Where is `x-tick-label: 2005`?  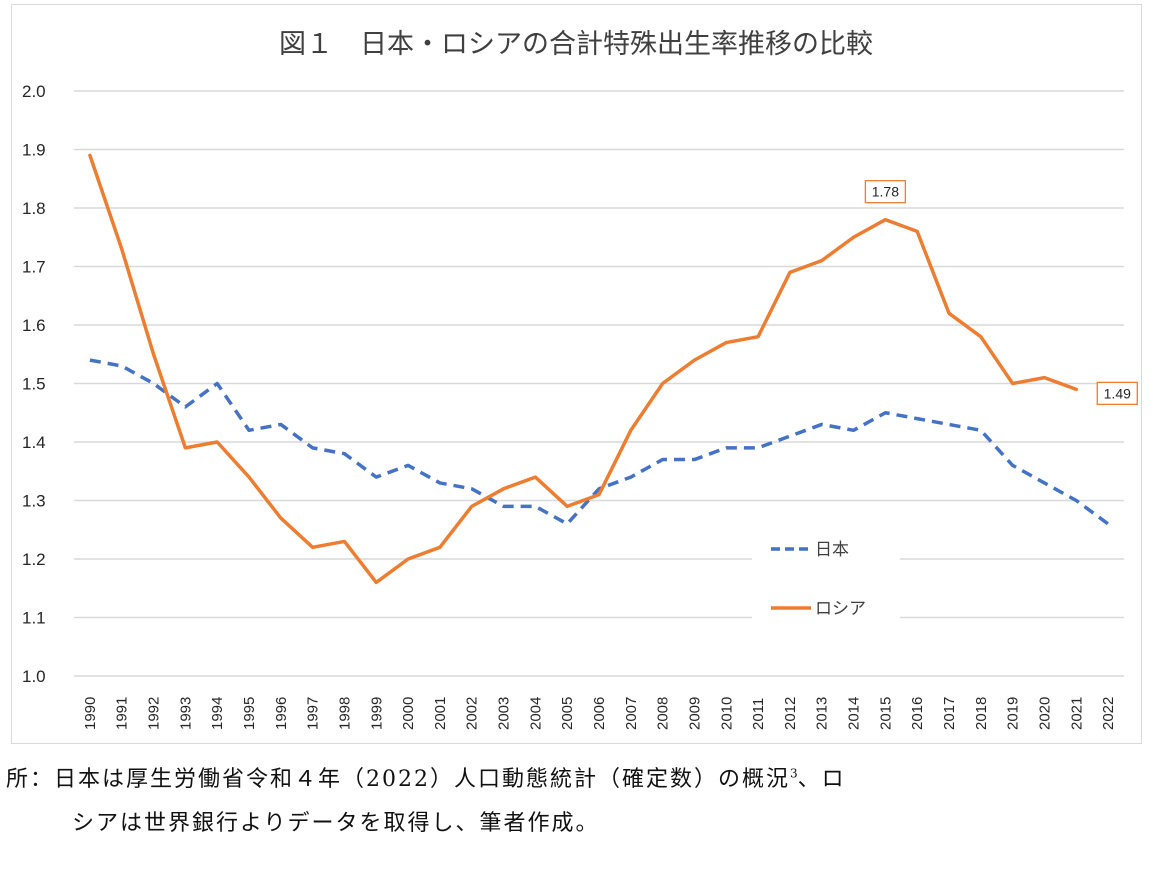
x-tick-label: 2005 is located at coordinates (567, 713).